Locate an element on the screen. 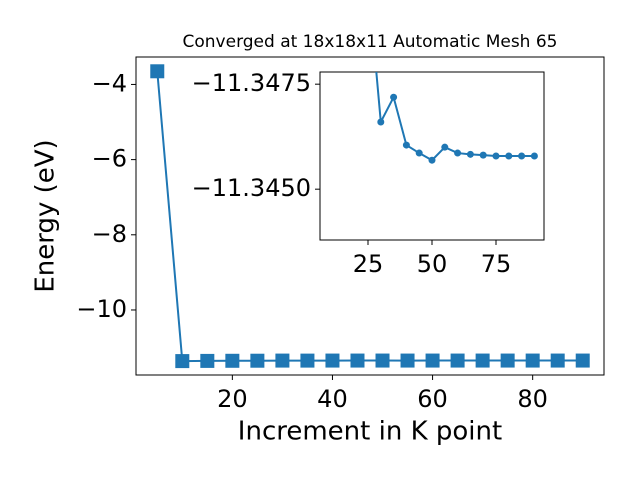  x-tick-label: 25 is located at coordinates (368, 264).